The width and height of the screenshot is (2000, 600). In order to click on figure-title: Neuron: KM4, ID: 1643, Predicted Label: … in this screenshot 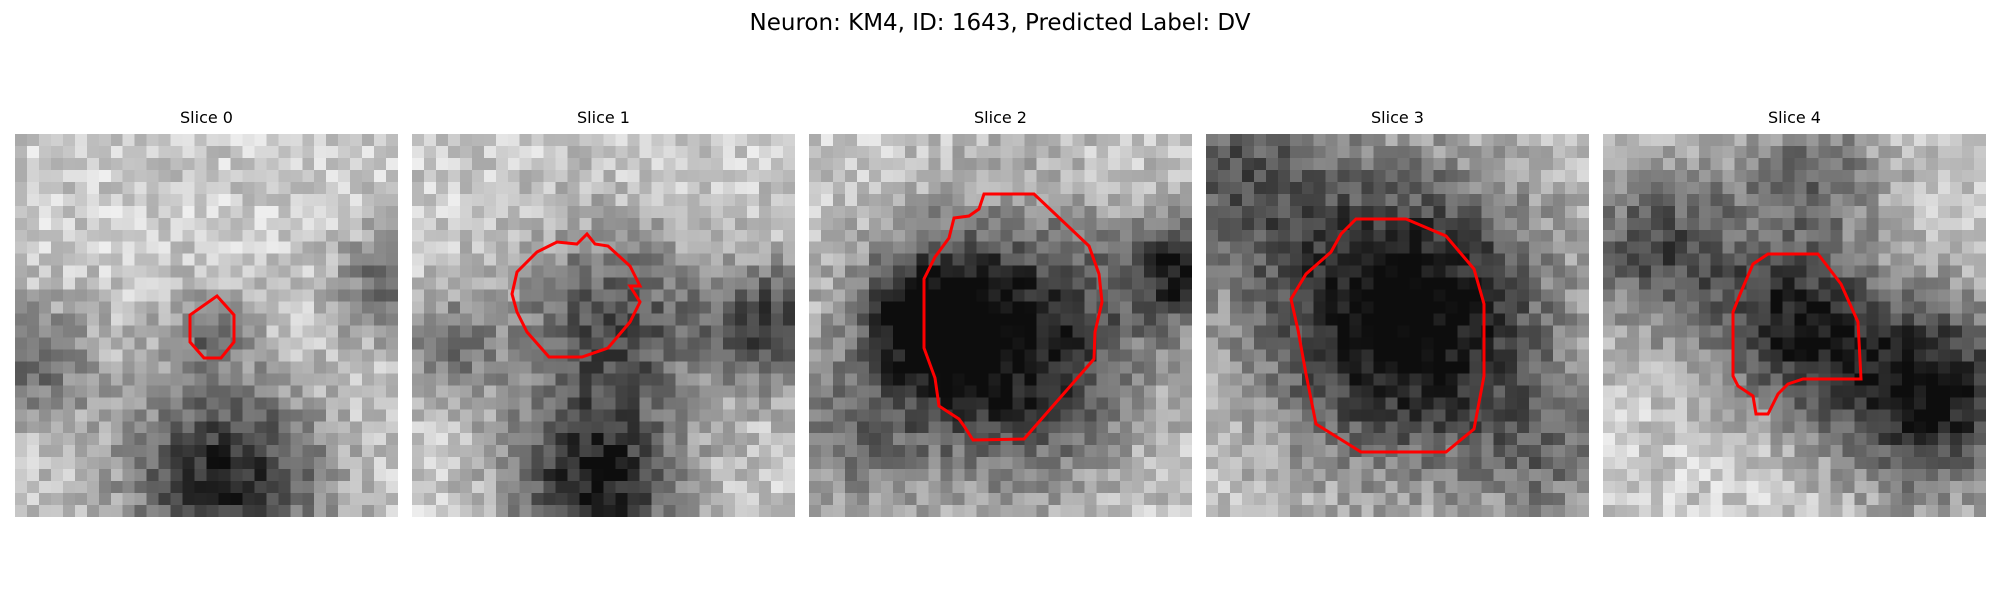, I will do `click(1000, 23)`.